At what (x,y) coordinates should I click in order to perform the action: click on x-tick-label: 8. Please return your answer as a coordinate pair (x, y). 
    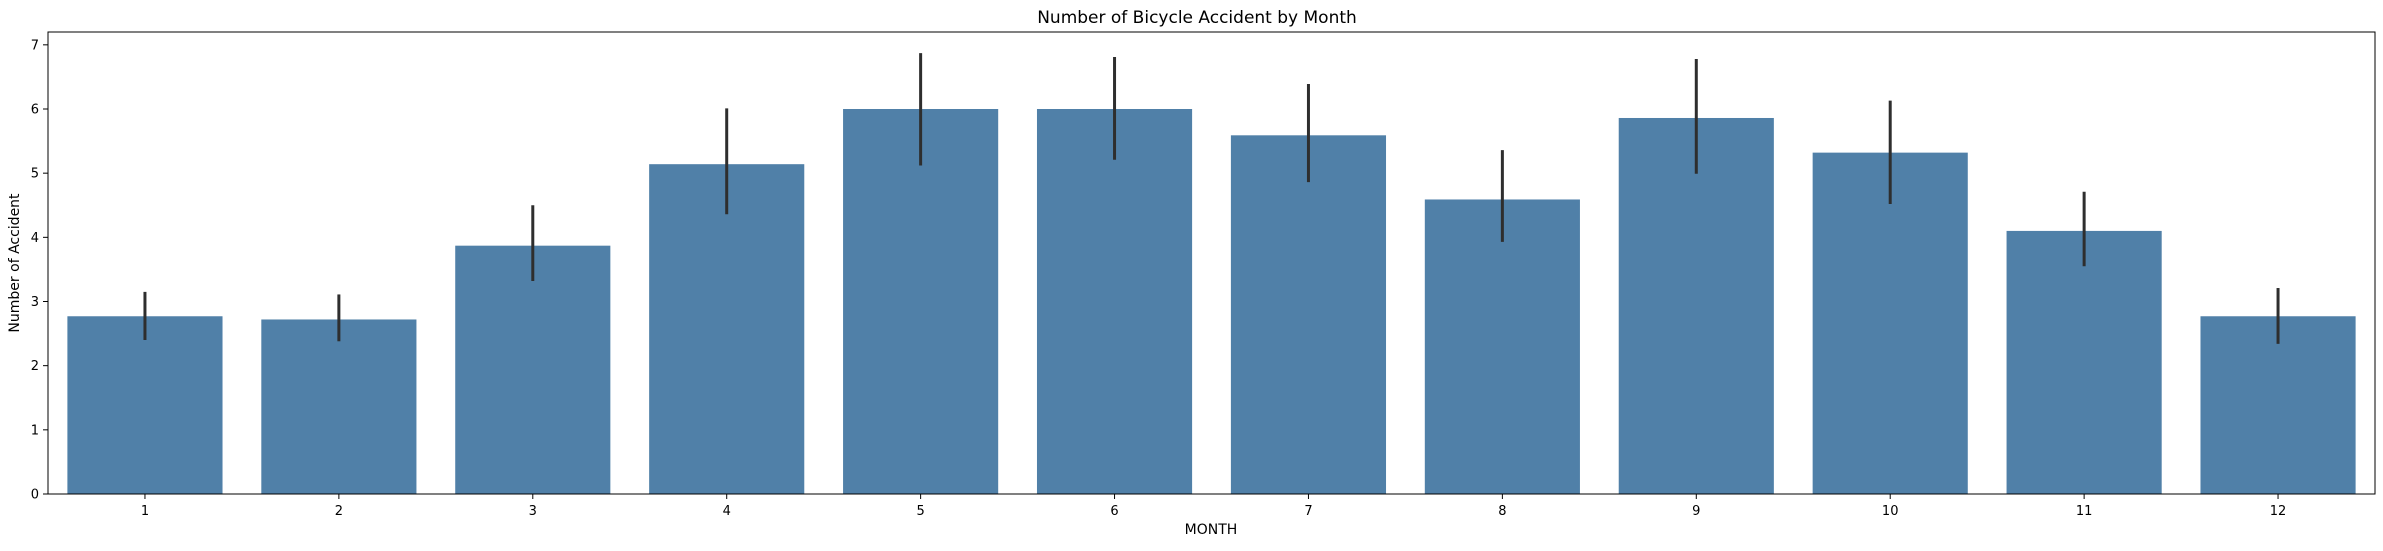
    Looking at the image, I should click on (1502, 511).